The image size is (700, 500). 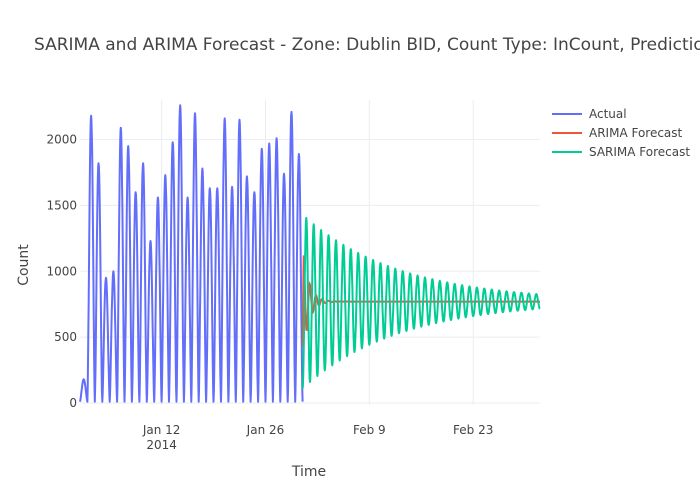 I want to click on y-tick-label: 0, so click(x=73, y=403).